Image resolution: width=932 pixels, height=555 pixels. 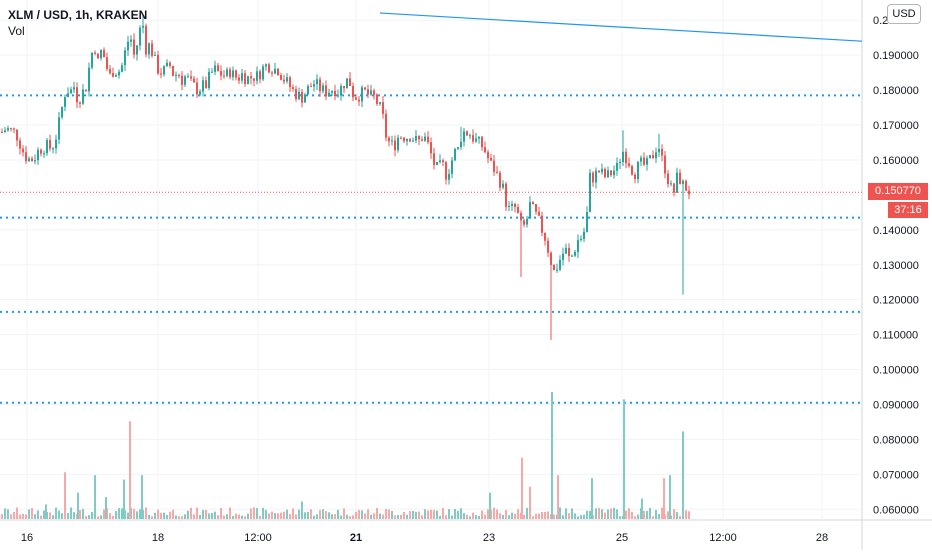 What do you see at coordinates (258, 538) in the screenshot?
I see `x-tick-label: 12:00` at bounding box center [258, 538].